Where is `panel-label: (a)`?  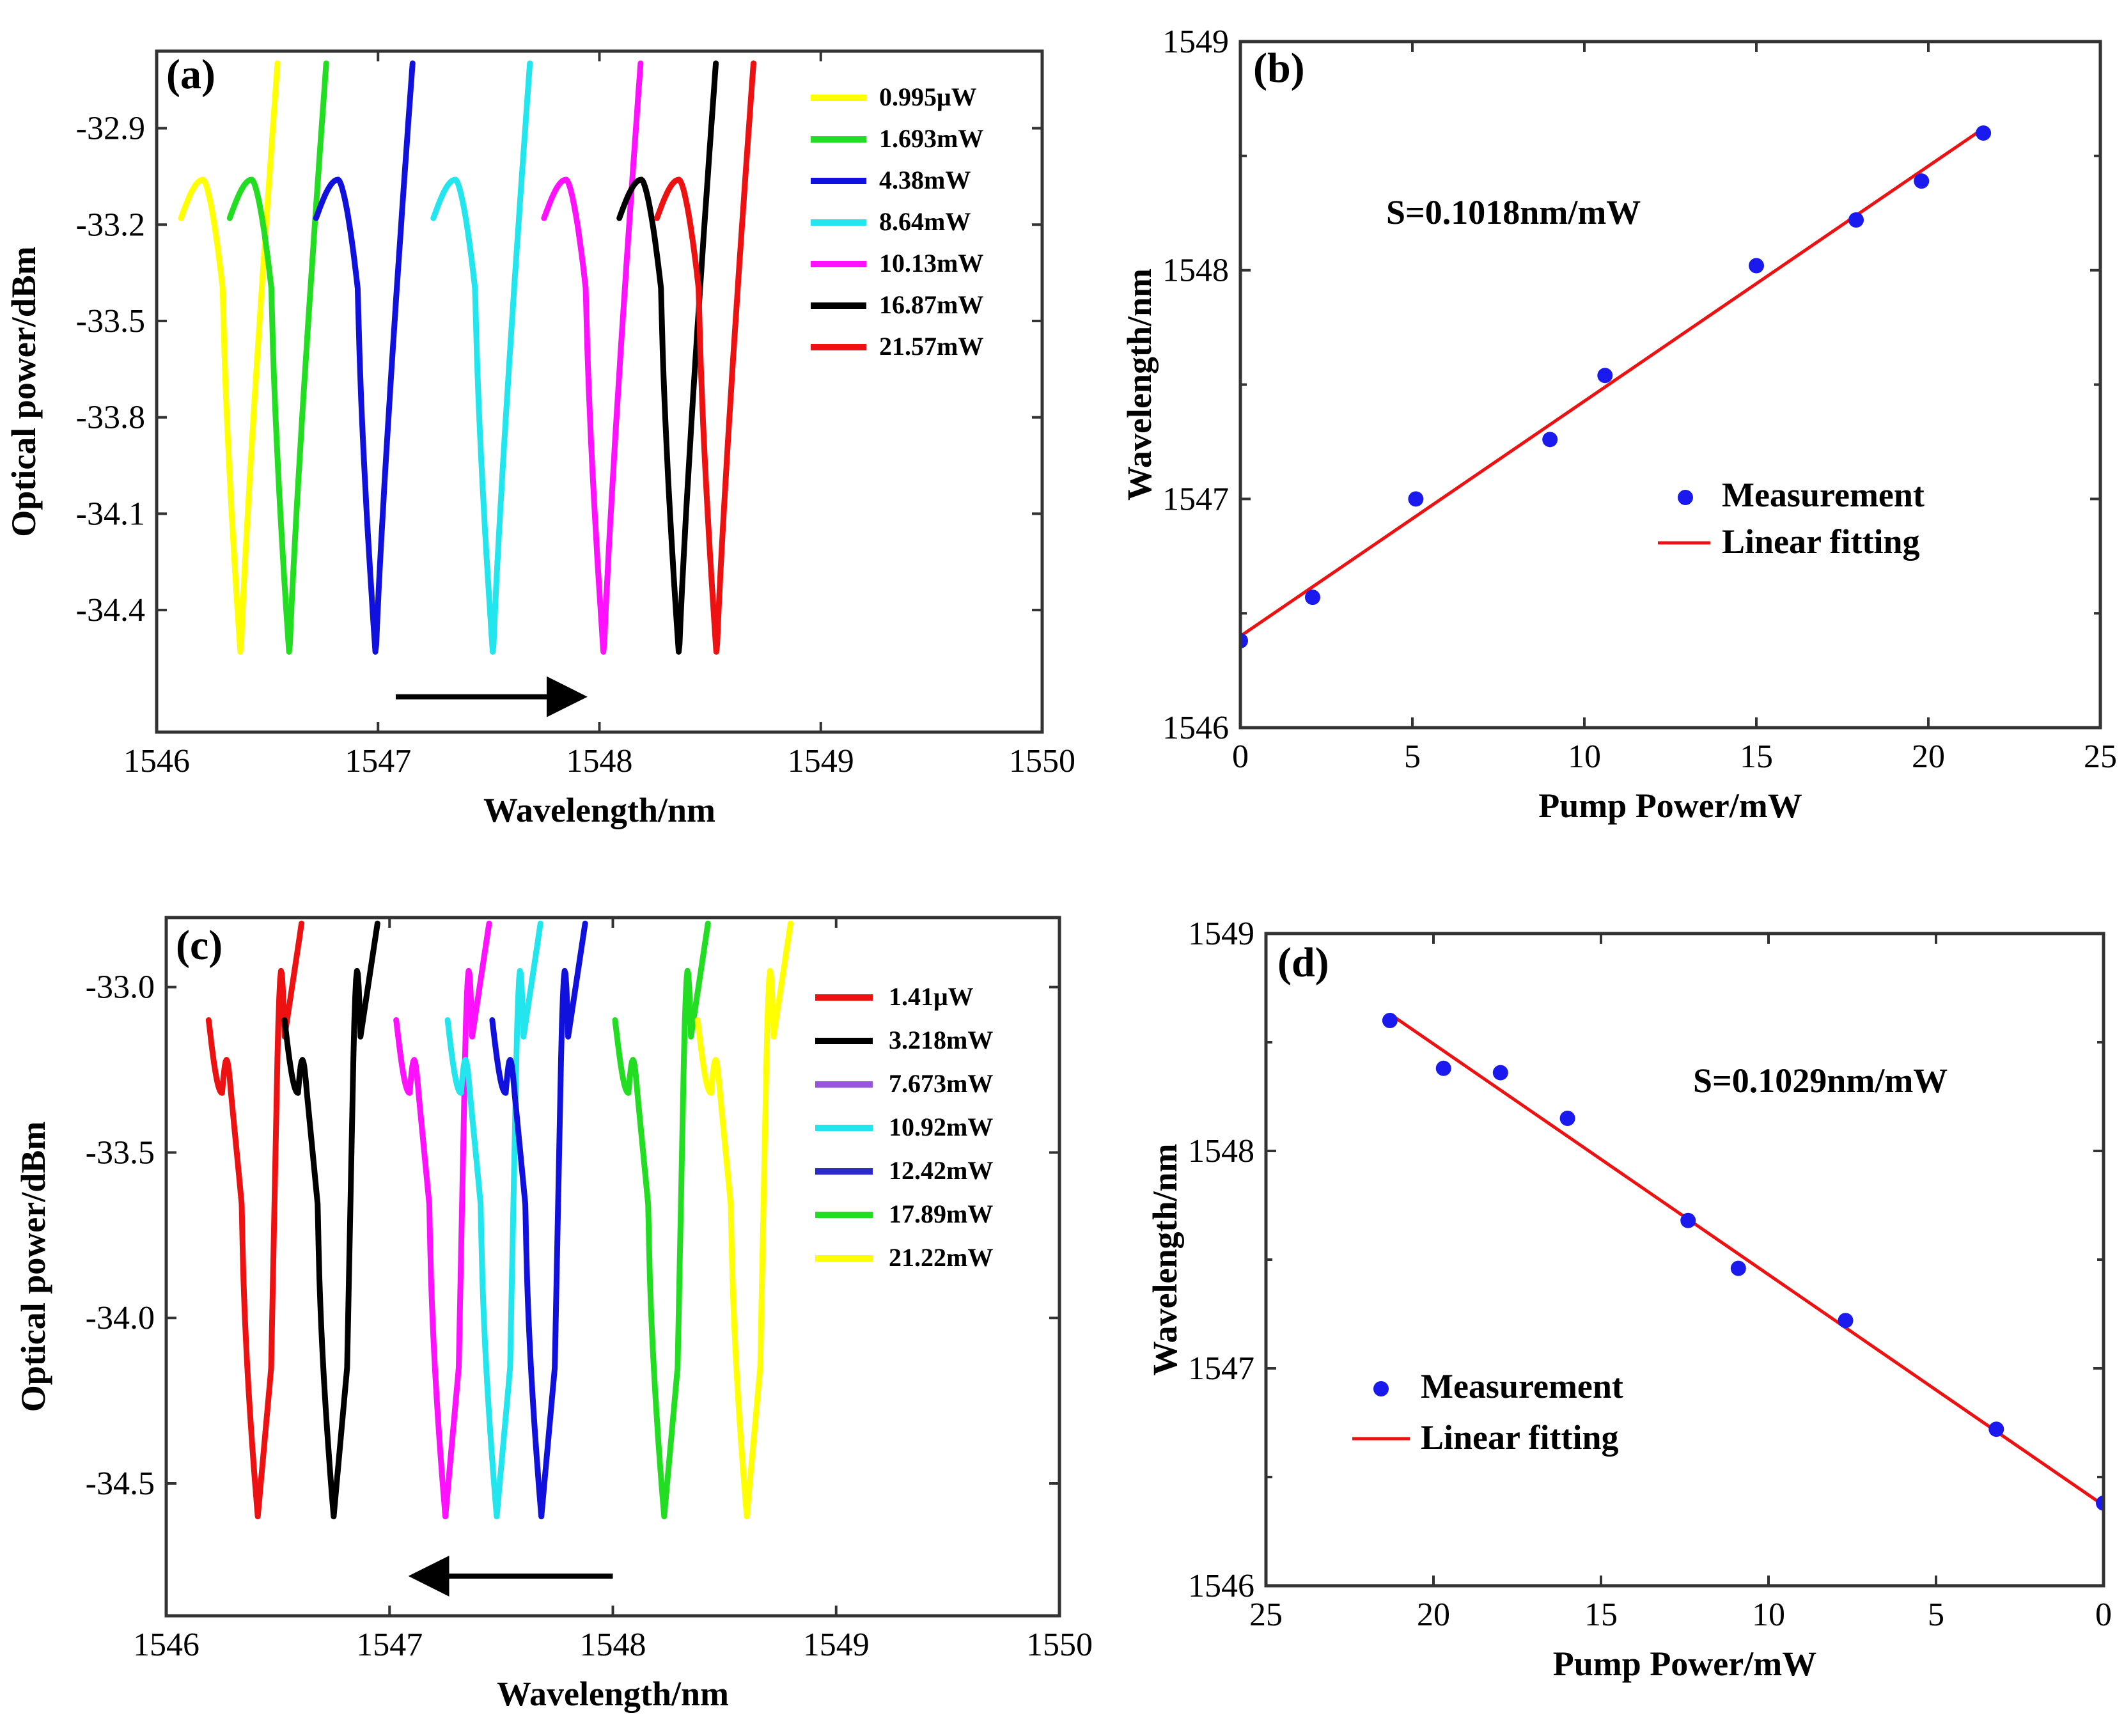 panel-label: (a) is located at coordinates (190, 74).